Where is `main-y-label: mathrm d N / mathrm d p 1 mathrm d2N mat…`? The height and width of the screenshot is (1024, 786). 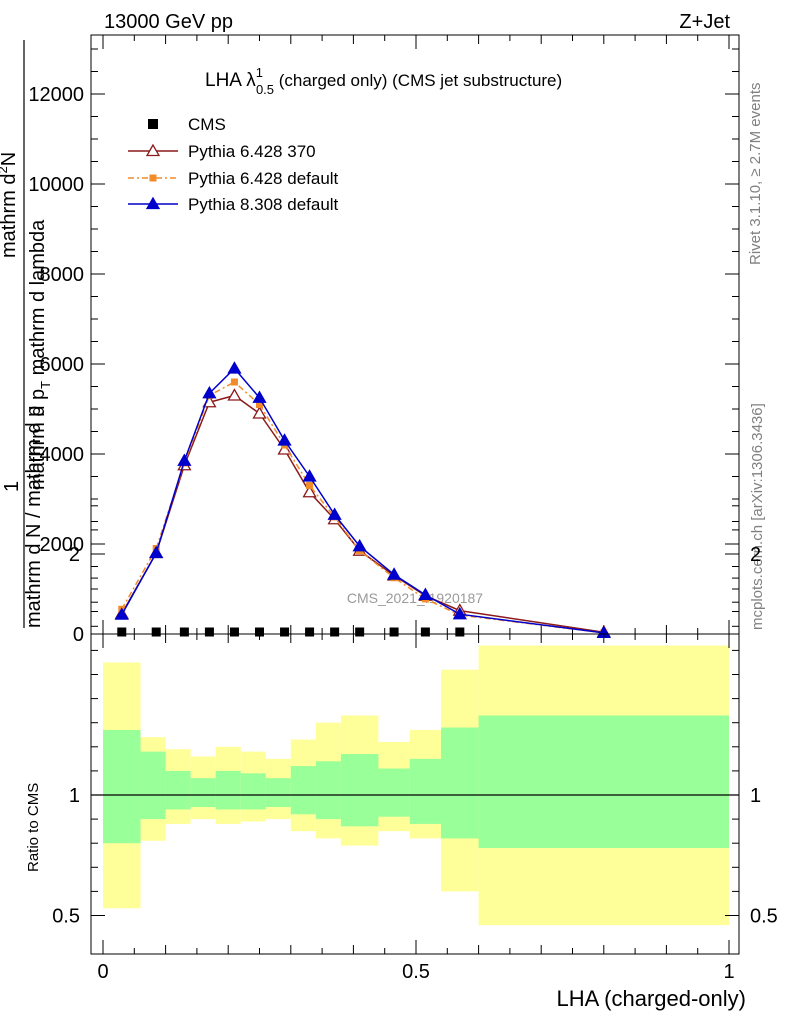 main-y-label: mathrm d N / mathrm d p 1 mathrm d2N mat… is located at coordinates (26, 334).